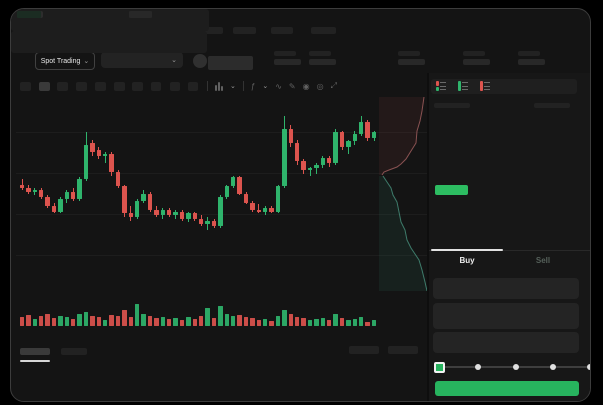 The image size is (603, 405). Describe the element at coordinates (306, 86) in the screenshot. I see `screenshot-icon: ◉` at that location.